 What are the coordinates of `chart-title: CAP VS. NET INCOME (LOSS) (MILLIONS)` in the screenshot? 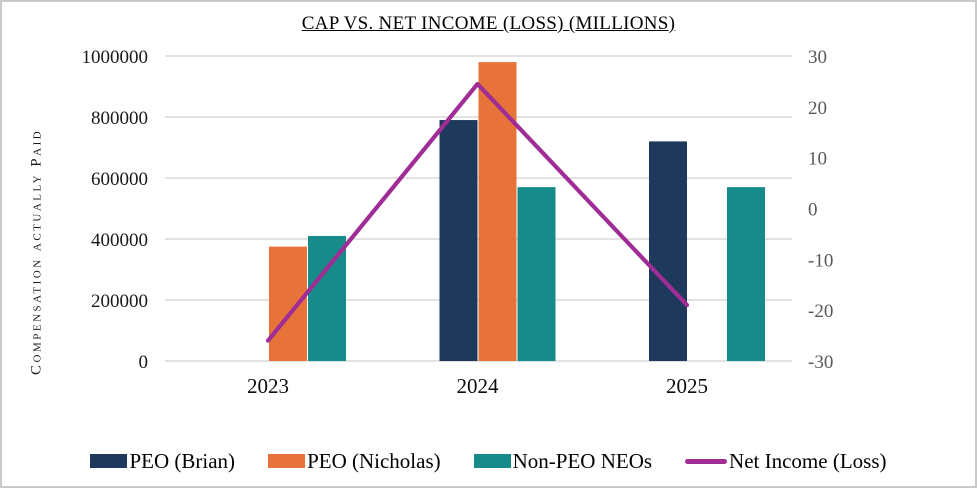 It's located at (488, 24).